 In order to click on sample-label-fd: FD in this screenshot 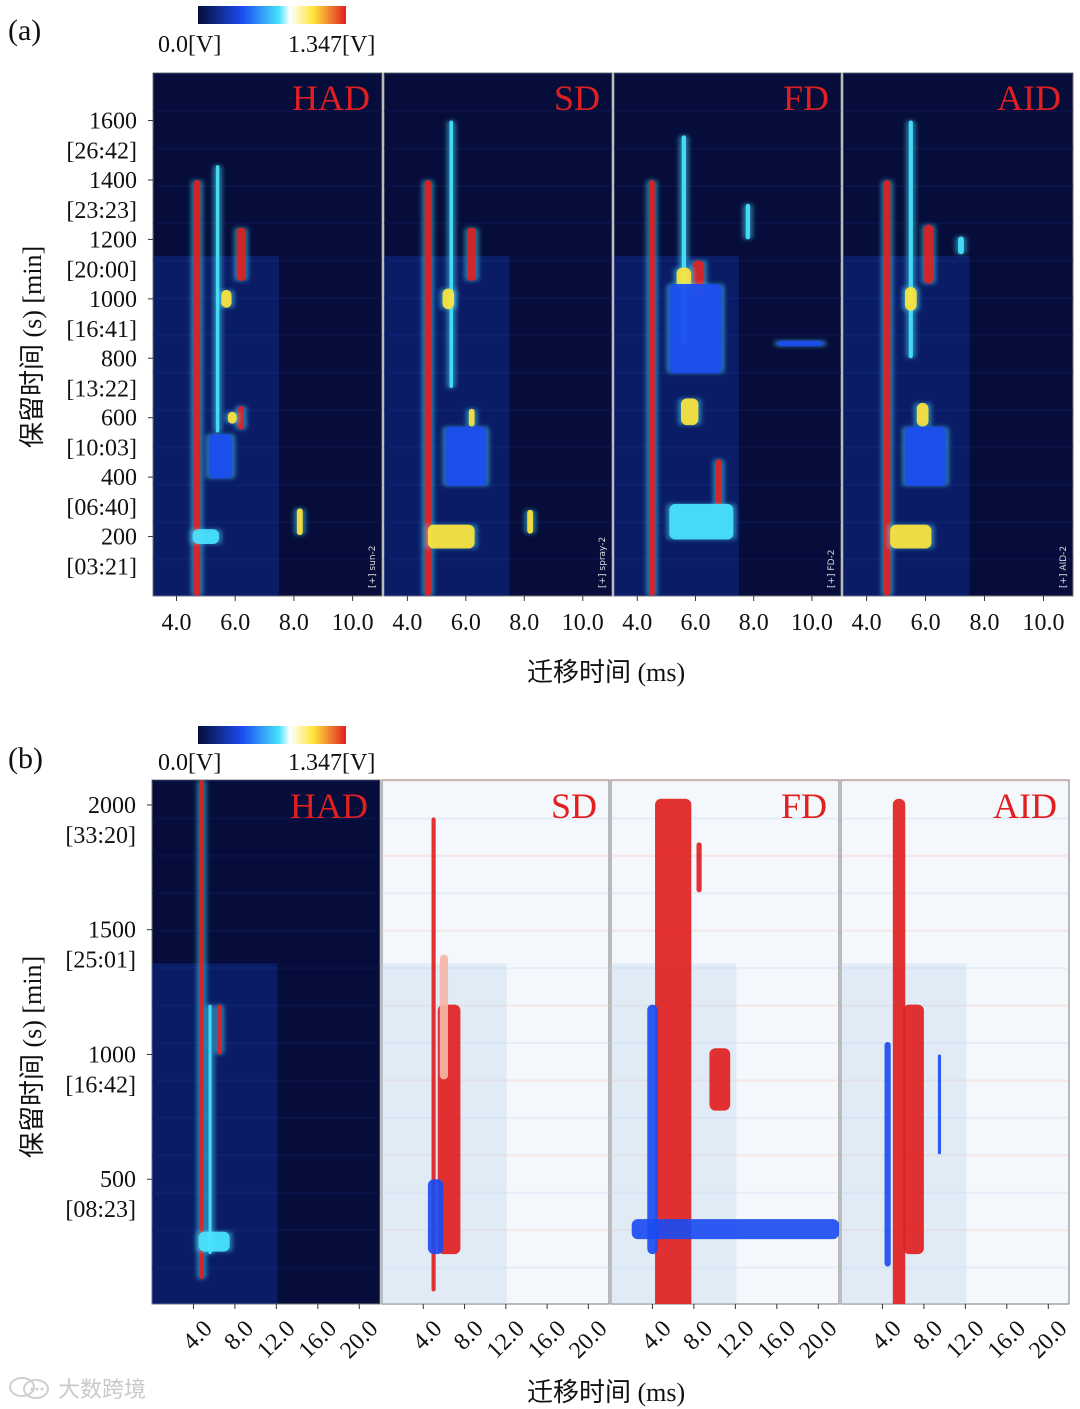, I will do `click(804, 806)`.